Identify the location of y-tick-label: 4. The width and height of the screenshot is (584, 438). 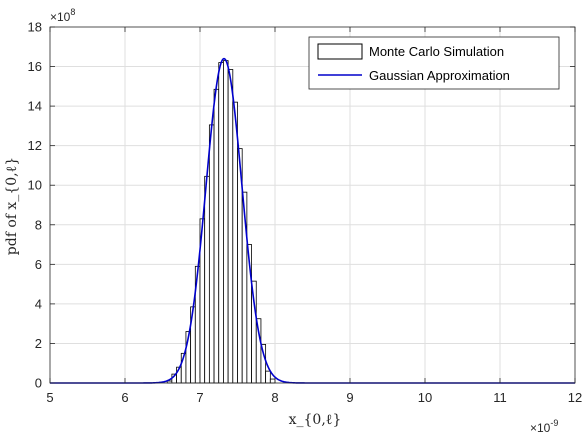
(38, 303).